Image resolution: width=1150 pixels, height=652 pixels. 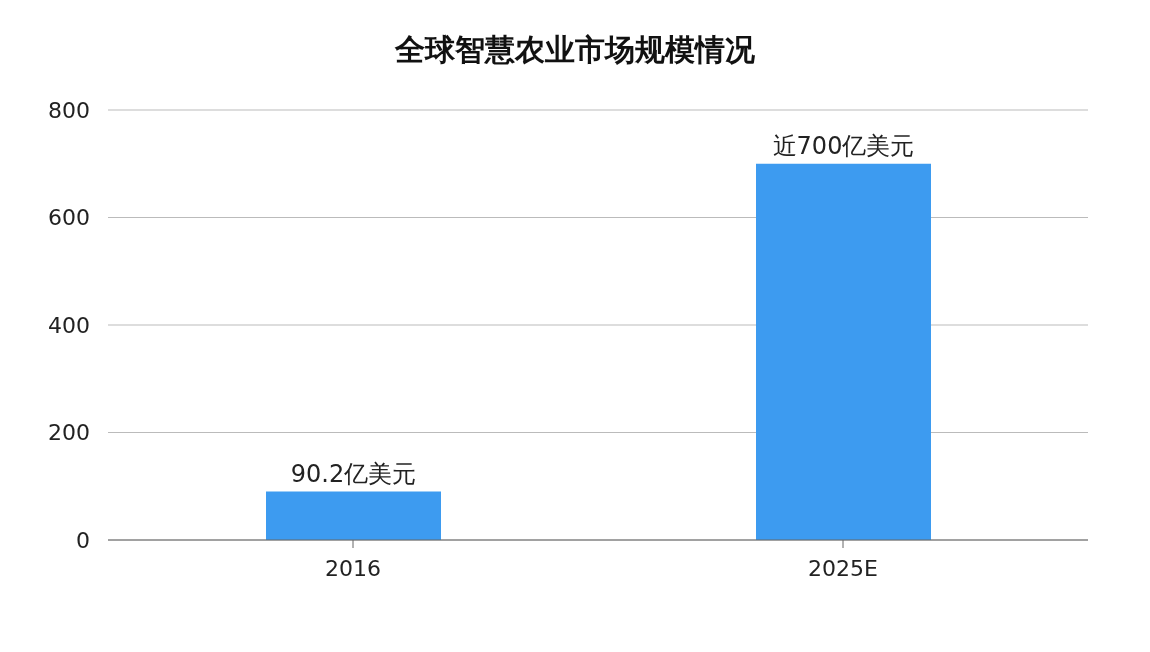 I want to click on y-tick-label: 400, so click(x=69, y=325).